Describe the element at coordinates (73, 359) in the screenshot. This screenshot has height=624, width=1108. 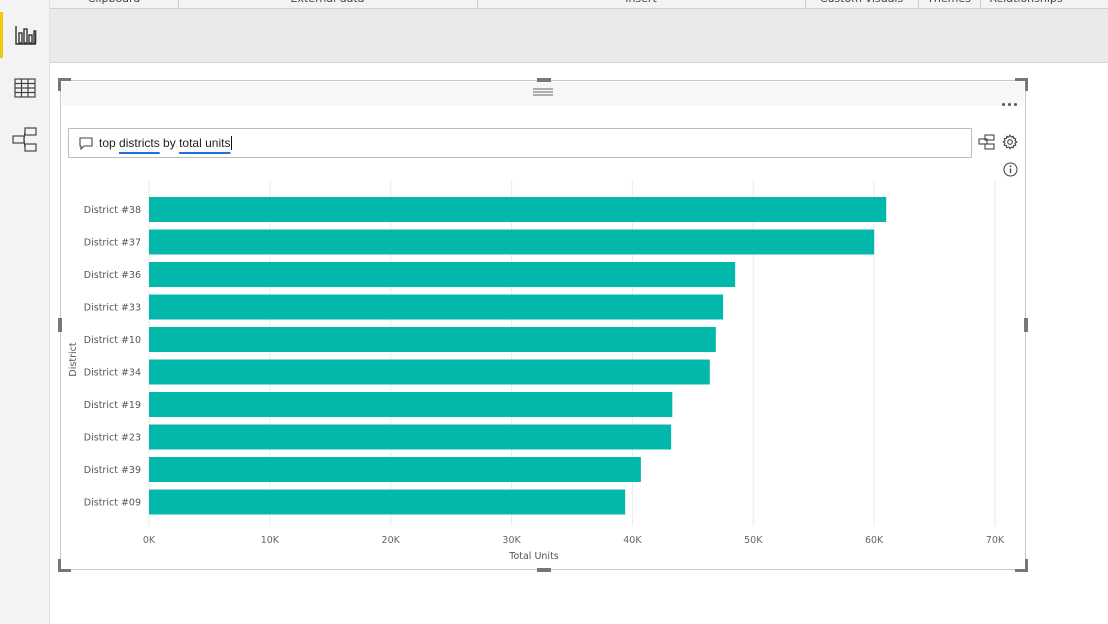
I see `y-axis-title: District` at that location.